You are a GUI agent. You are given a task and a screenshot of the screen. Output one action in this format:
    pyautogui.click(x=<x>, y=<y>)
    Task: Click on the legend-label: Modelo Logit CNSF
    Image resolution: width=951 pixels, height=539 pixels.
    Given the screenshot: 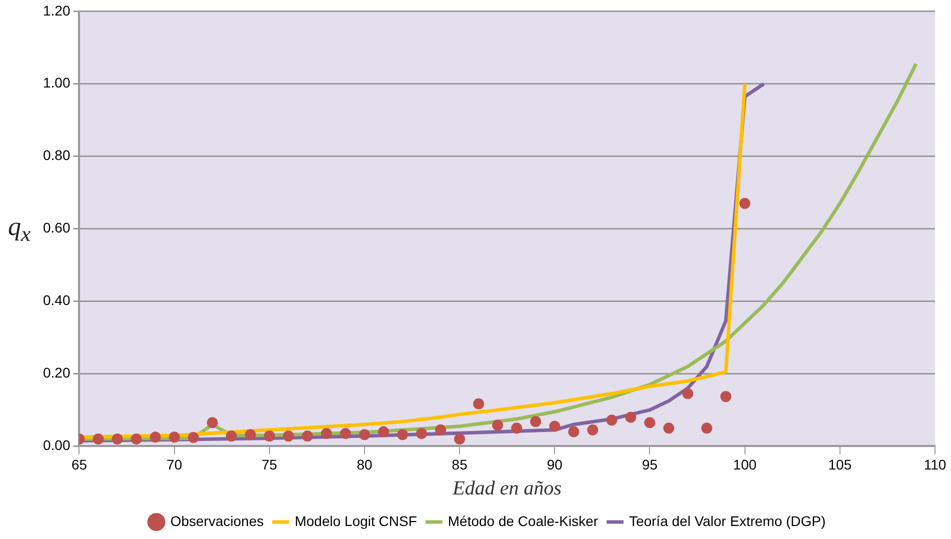 What is the action you would take?
    pyautogui.click(x=355, y=520)
    